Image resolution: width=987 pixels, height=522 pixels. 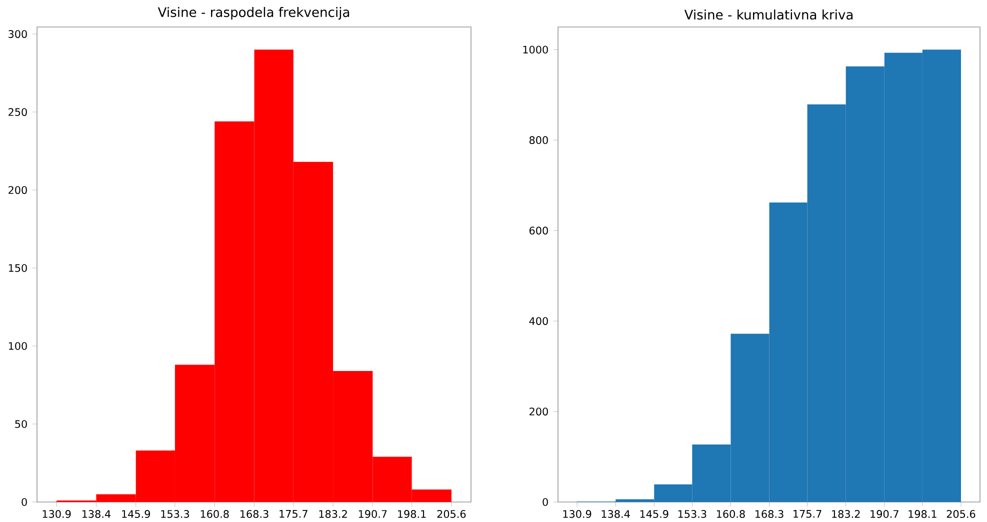 What do you see at coordinates (17, 34) in the screenshot?
I see `y-tick-label: 300` at bounding box center [17, 34].